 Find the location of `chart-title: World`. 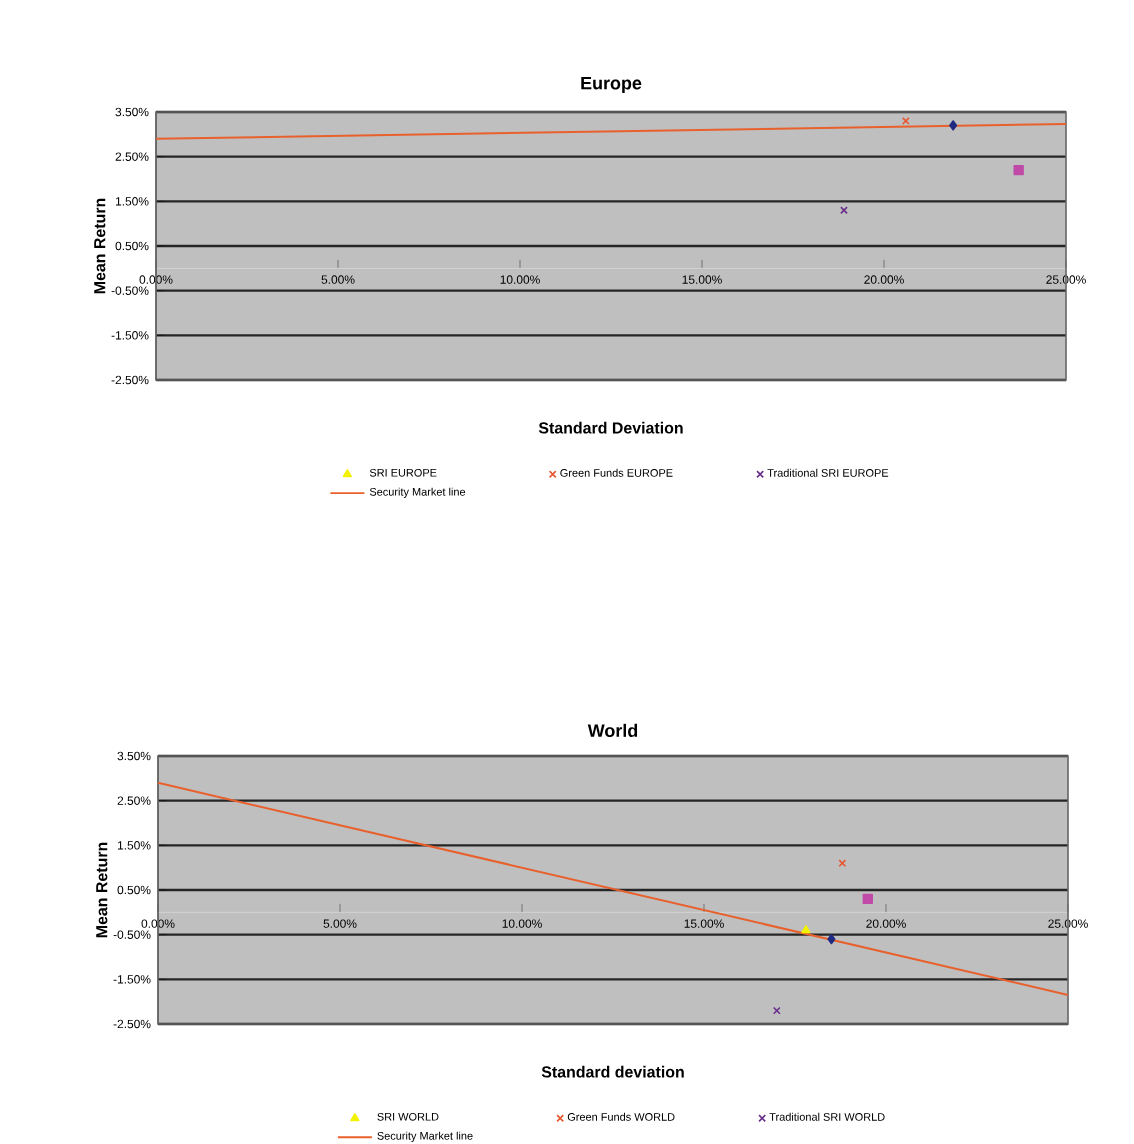

chart-title: World is located at coordinates (612, 730).